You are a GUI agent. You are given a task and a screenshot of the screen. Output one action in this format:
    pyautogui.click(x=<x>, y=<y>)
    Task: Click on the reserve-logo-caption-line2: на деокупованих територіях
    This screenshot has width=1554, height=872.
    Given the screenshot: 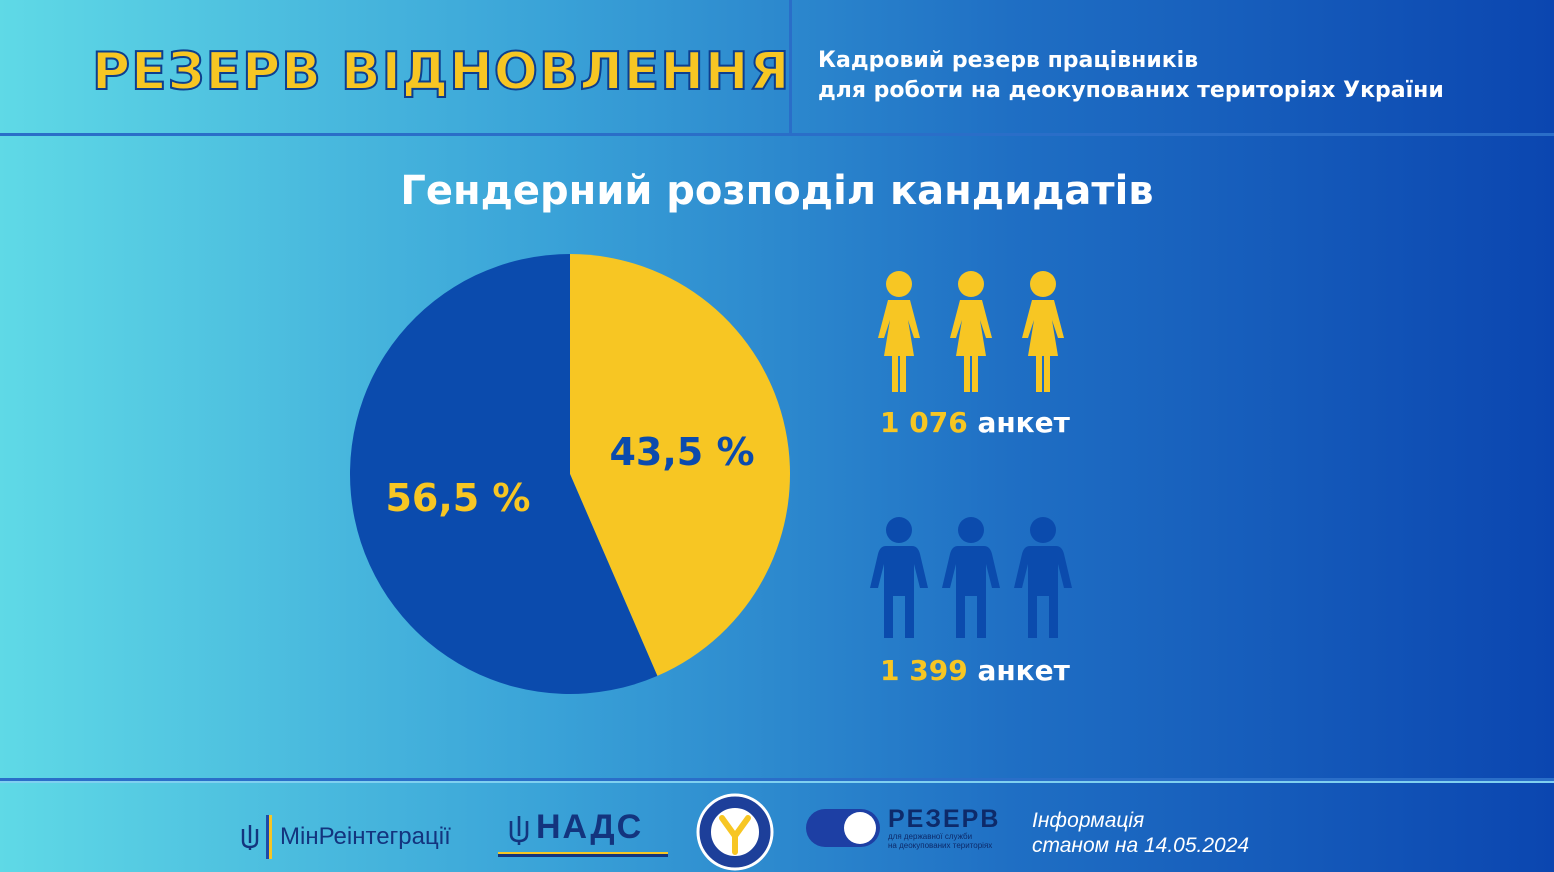 What is the action you would take?
    pyautogui.click(x=940, y=845)
    